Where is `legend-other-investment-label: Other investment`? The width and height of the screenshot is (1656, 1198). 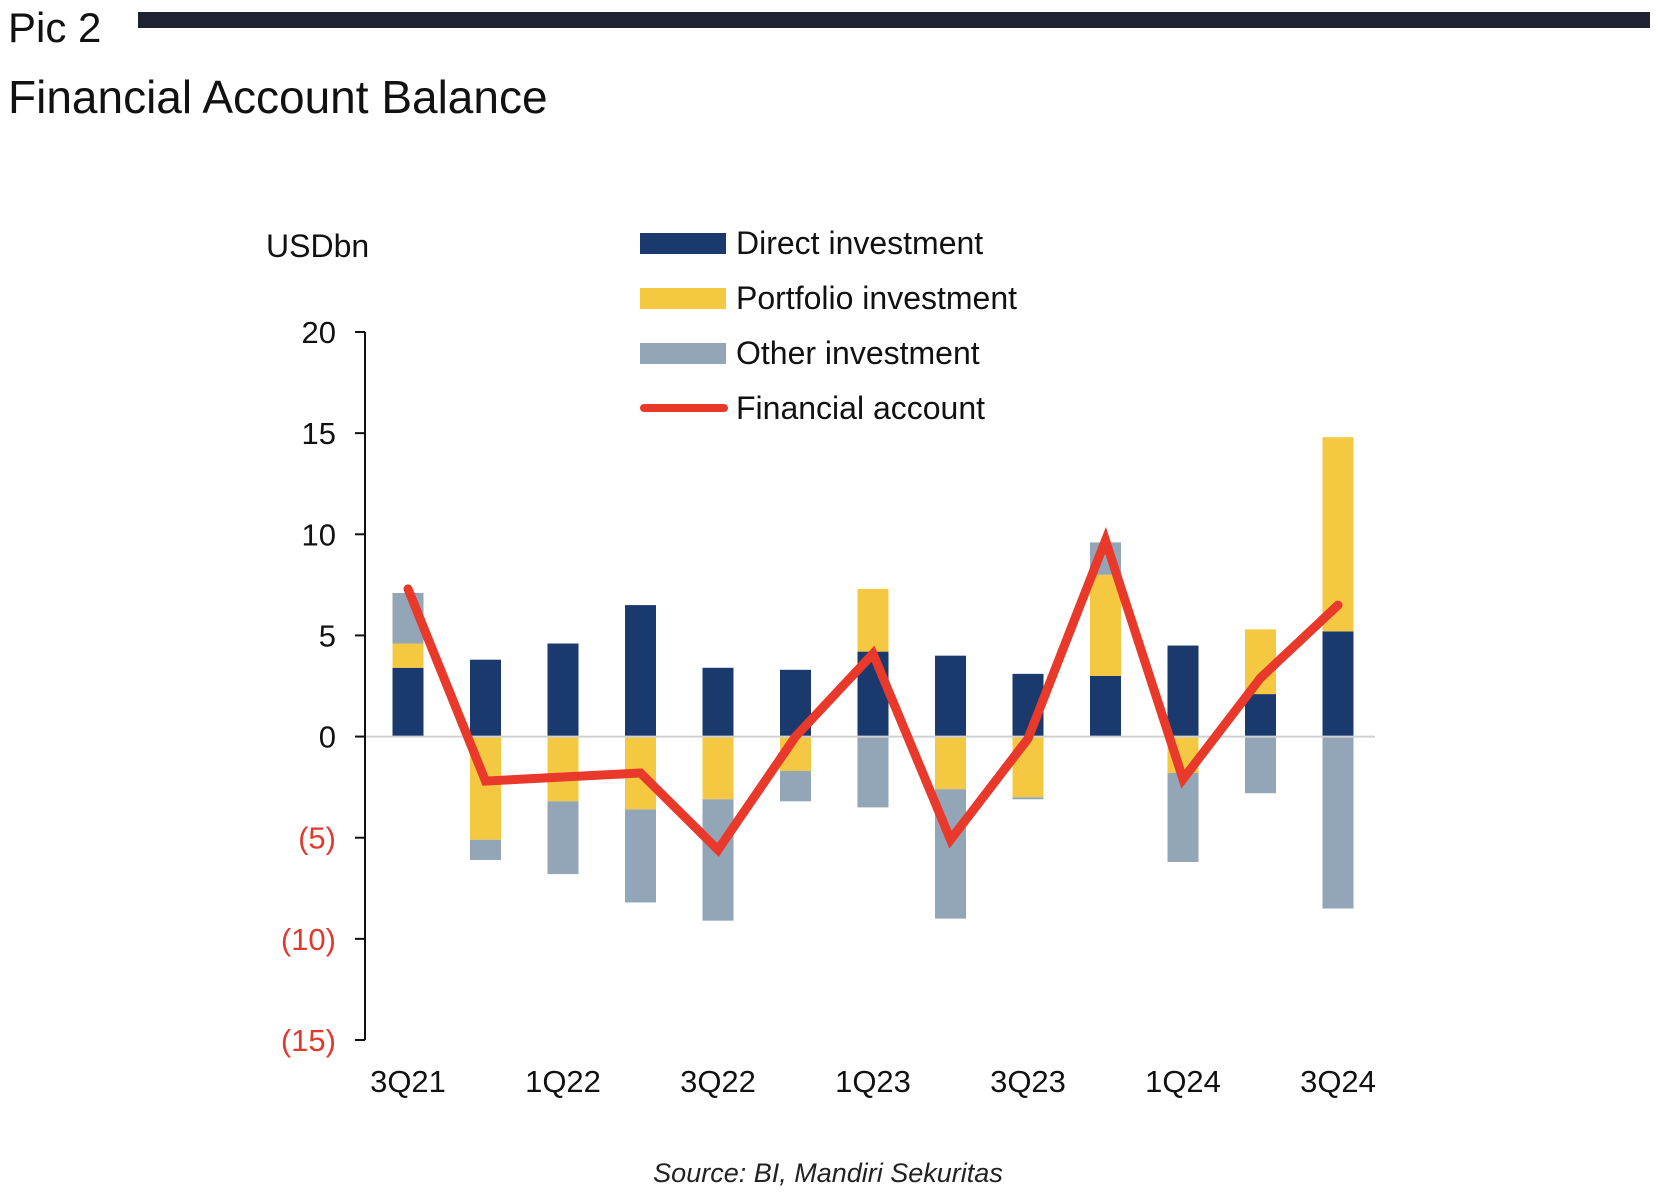
legend-other-investment-label: Other investment is located at coordinates (858, 353).